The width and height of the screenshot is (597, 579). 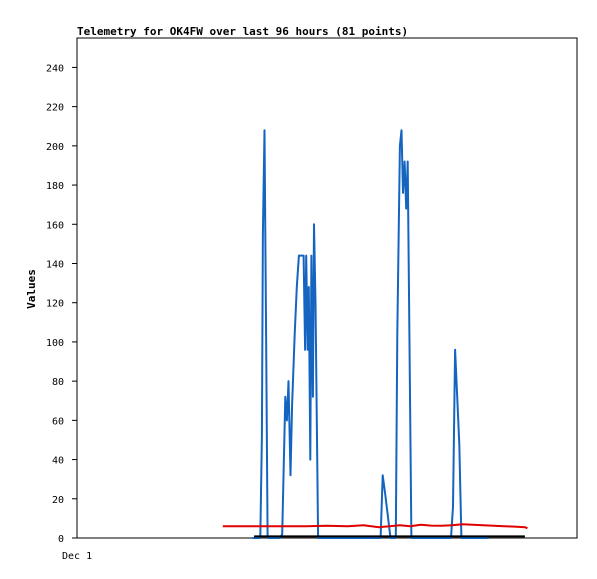 I want to click on y-tick-label: 100, so click(x=55, y=343).